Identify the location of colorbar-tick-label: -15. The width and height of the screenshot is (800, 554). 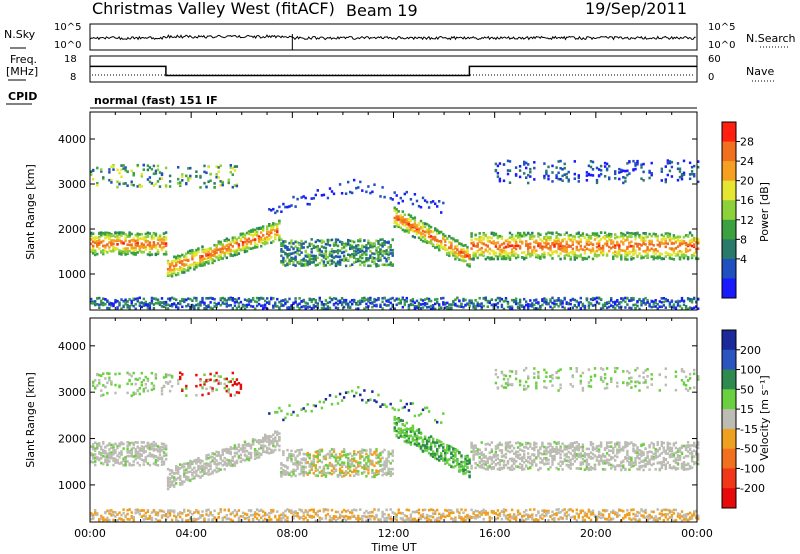
(749, 429).